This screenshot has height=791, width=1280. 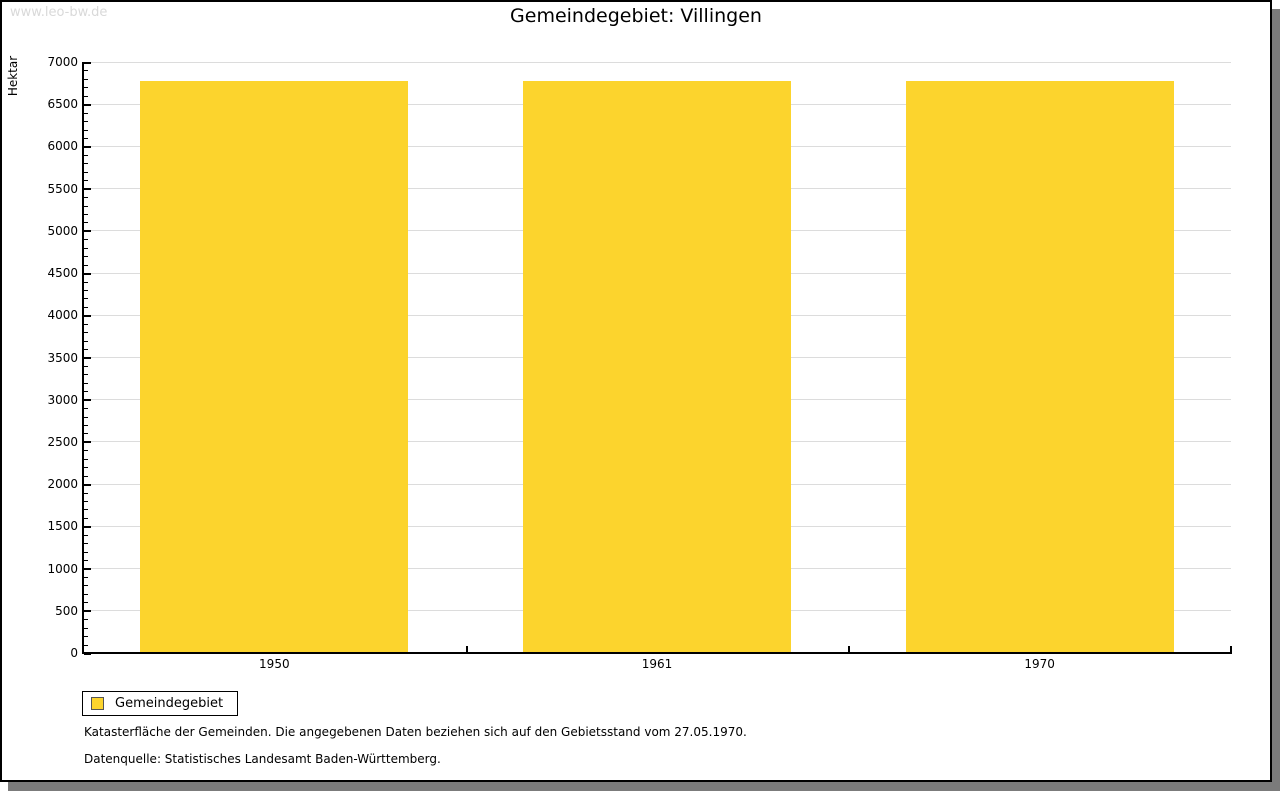 I want to click on legend-series-label: Gemeindegebiet, so click(x=169, y=703).